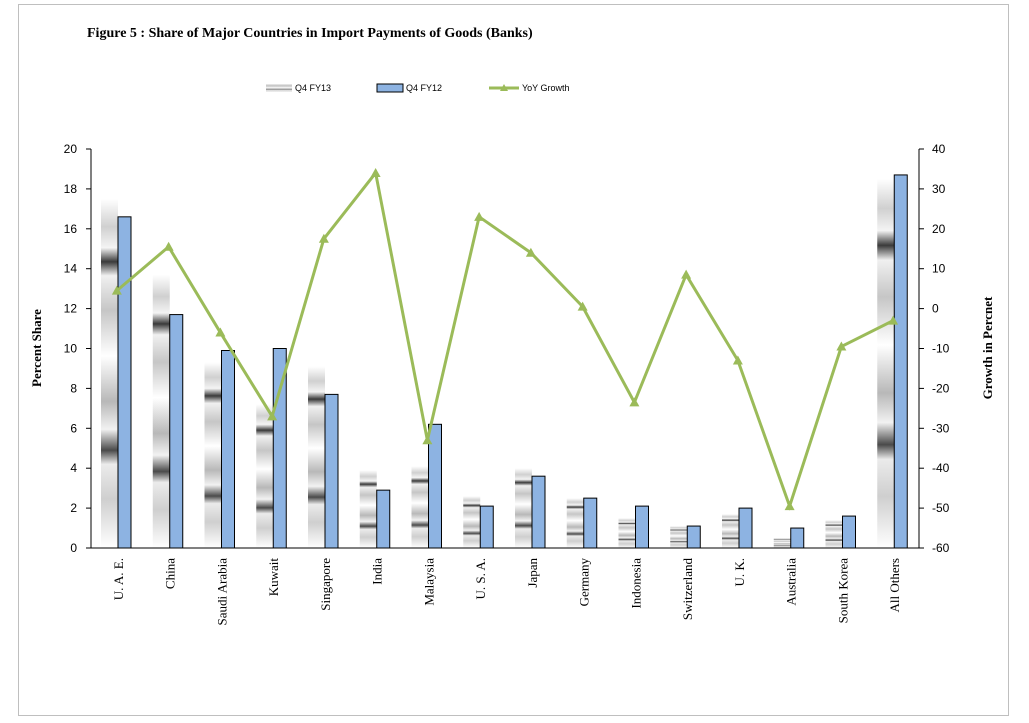 The image size is (1029, 723). Describe the element at coordinates (170, 573) in the screenshot. I see `x-tick-label: China` at that location.